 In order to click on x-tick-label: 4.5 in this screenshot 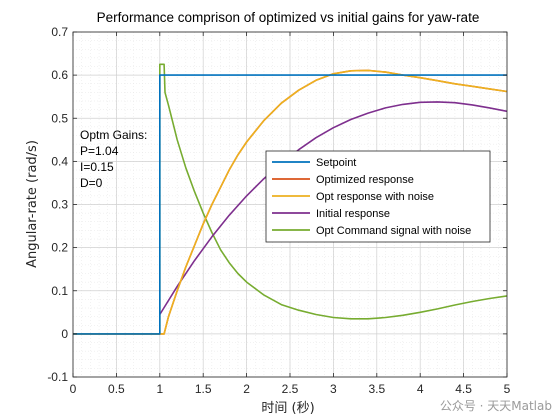, I will do `click(463, 389)`.